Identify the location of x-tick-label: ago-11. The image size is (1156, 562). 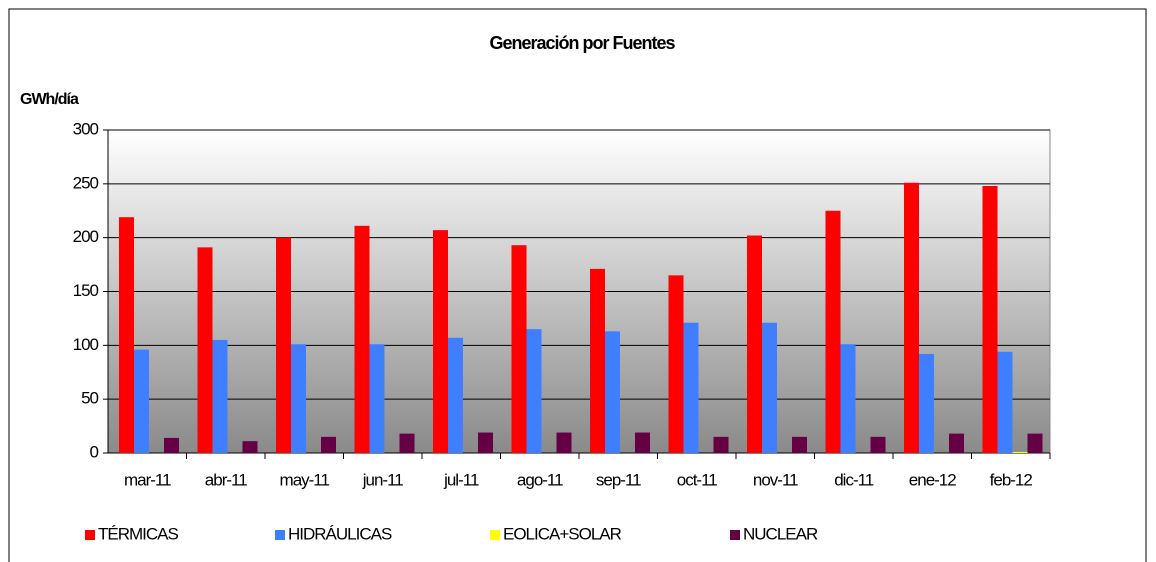
(540, 479).